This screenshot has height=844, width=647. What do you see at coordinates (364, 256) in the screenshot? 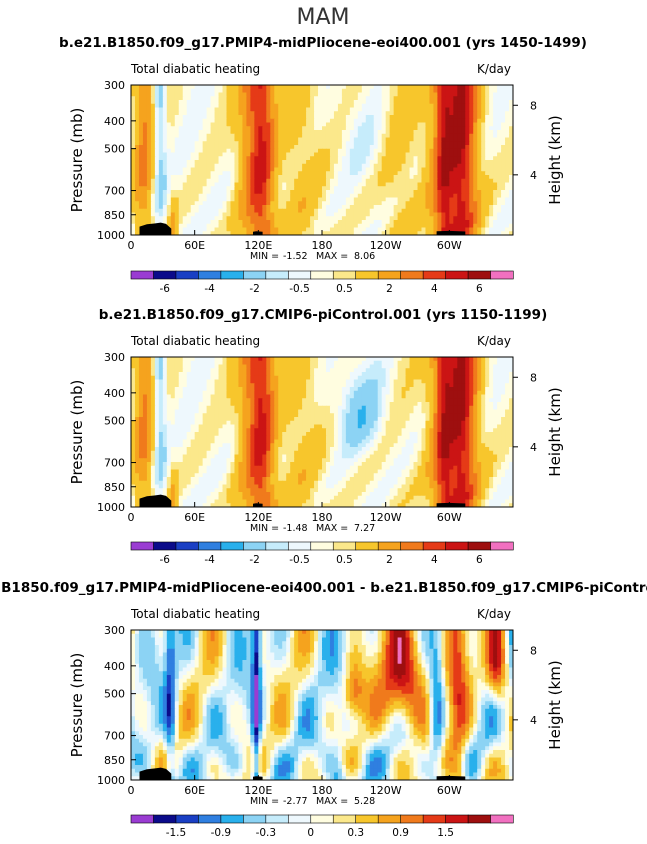
I see `max-value: 8.06` at bounding box center [364, 256].